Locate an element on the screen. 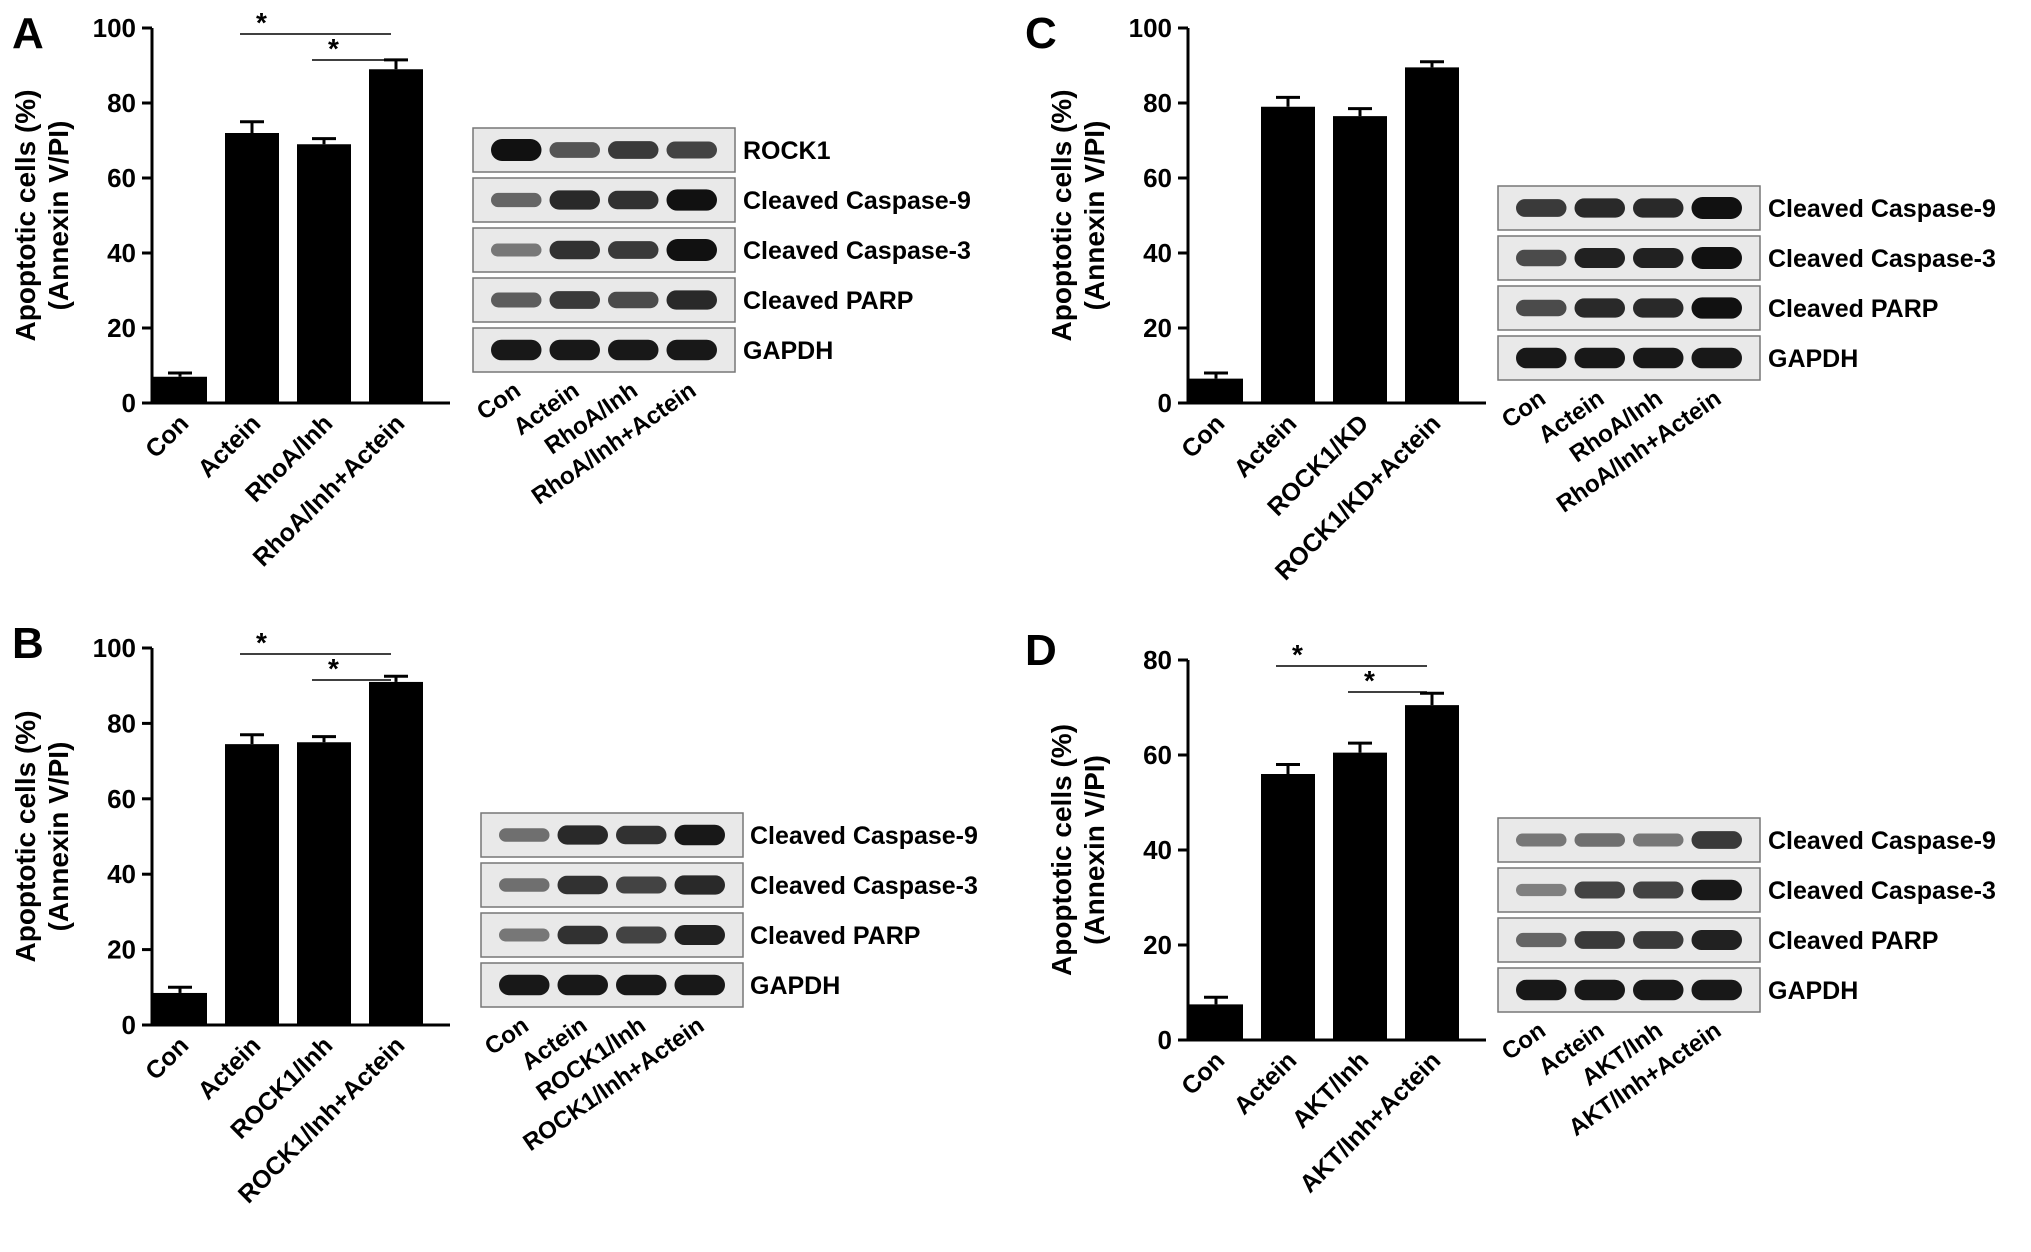 The image size is (2031, 1252). panel-letter: C is located at coordinates (1041, 33).